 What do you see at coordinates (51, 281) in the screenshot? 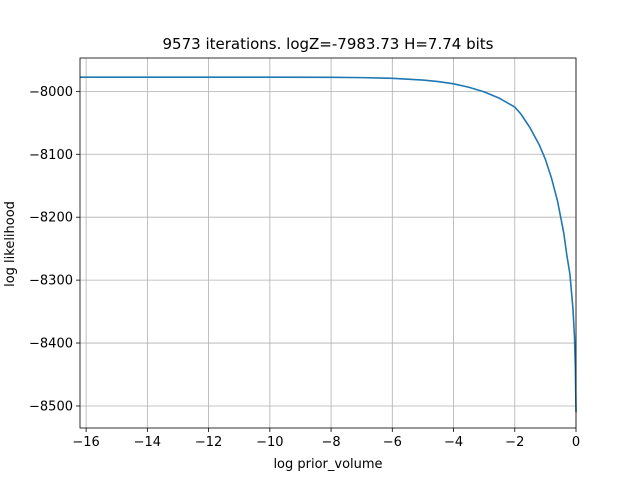
I see `y-tick-label: −8300` at bounding box center [51, 281].